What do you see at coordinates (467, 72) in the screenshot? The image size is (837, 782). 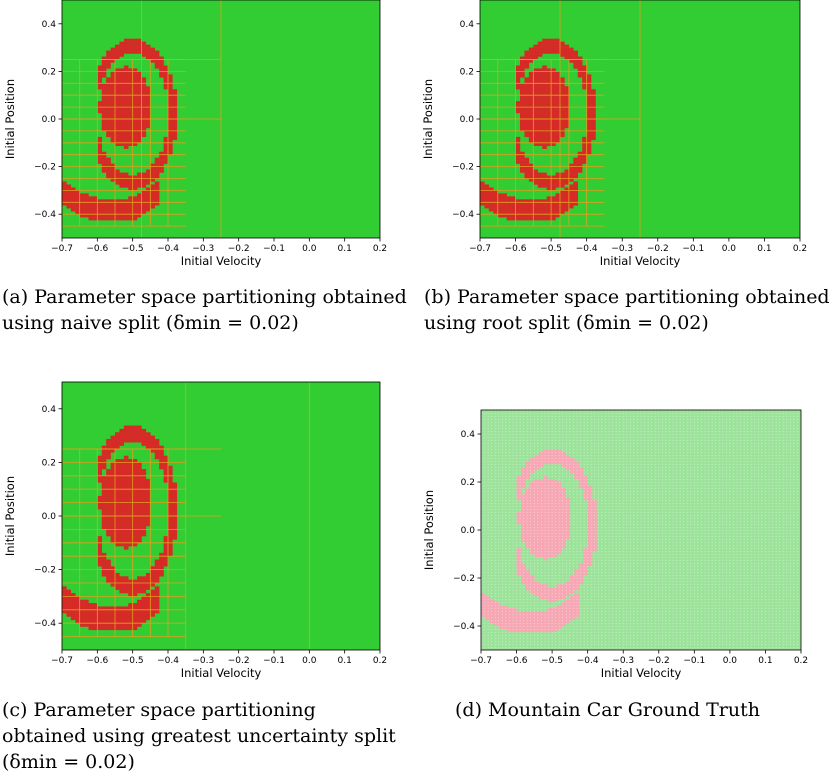 I see `y-tick-label: 0.2` at bounding box center [467, 72].